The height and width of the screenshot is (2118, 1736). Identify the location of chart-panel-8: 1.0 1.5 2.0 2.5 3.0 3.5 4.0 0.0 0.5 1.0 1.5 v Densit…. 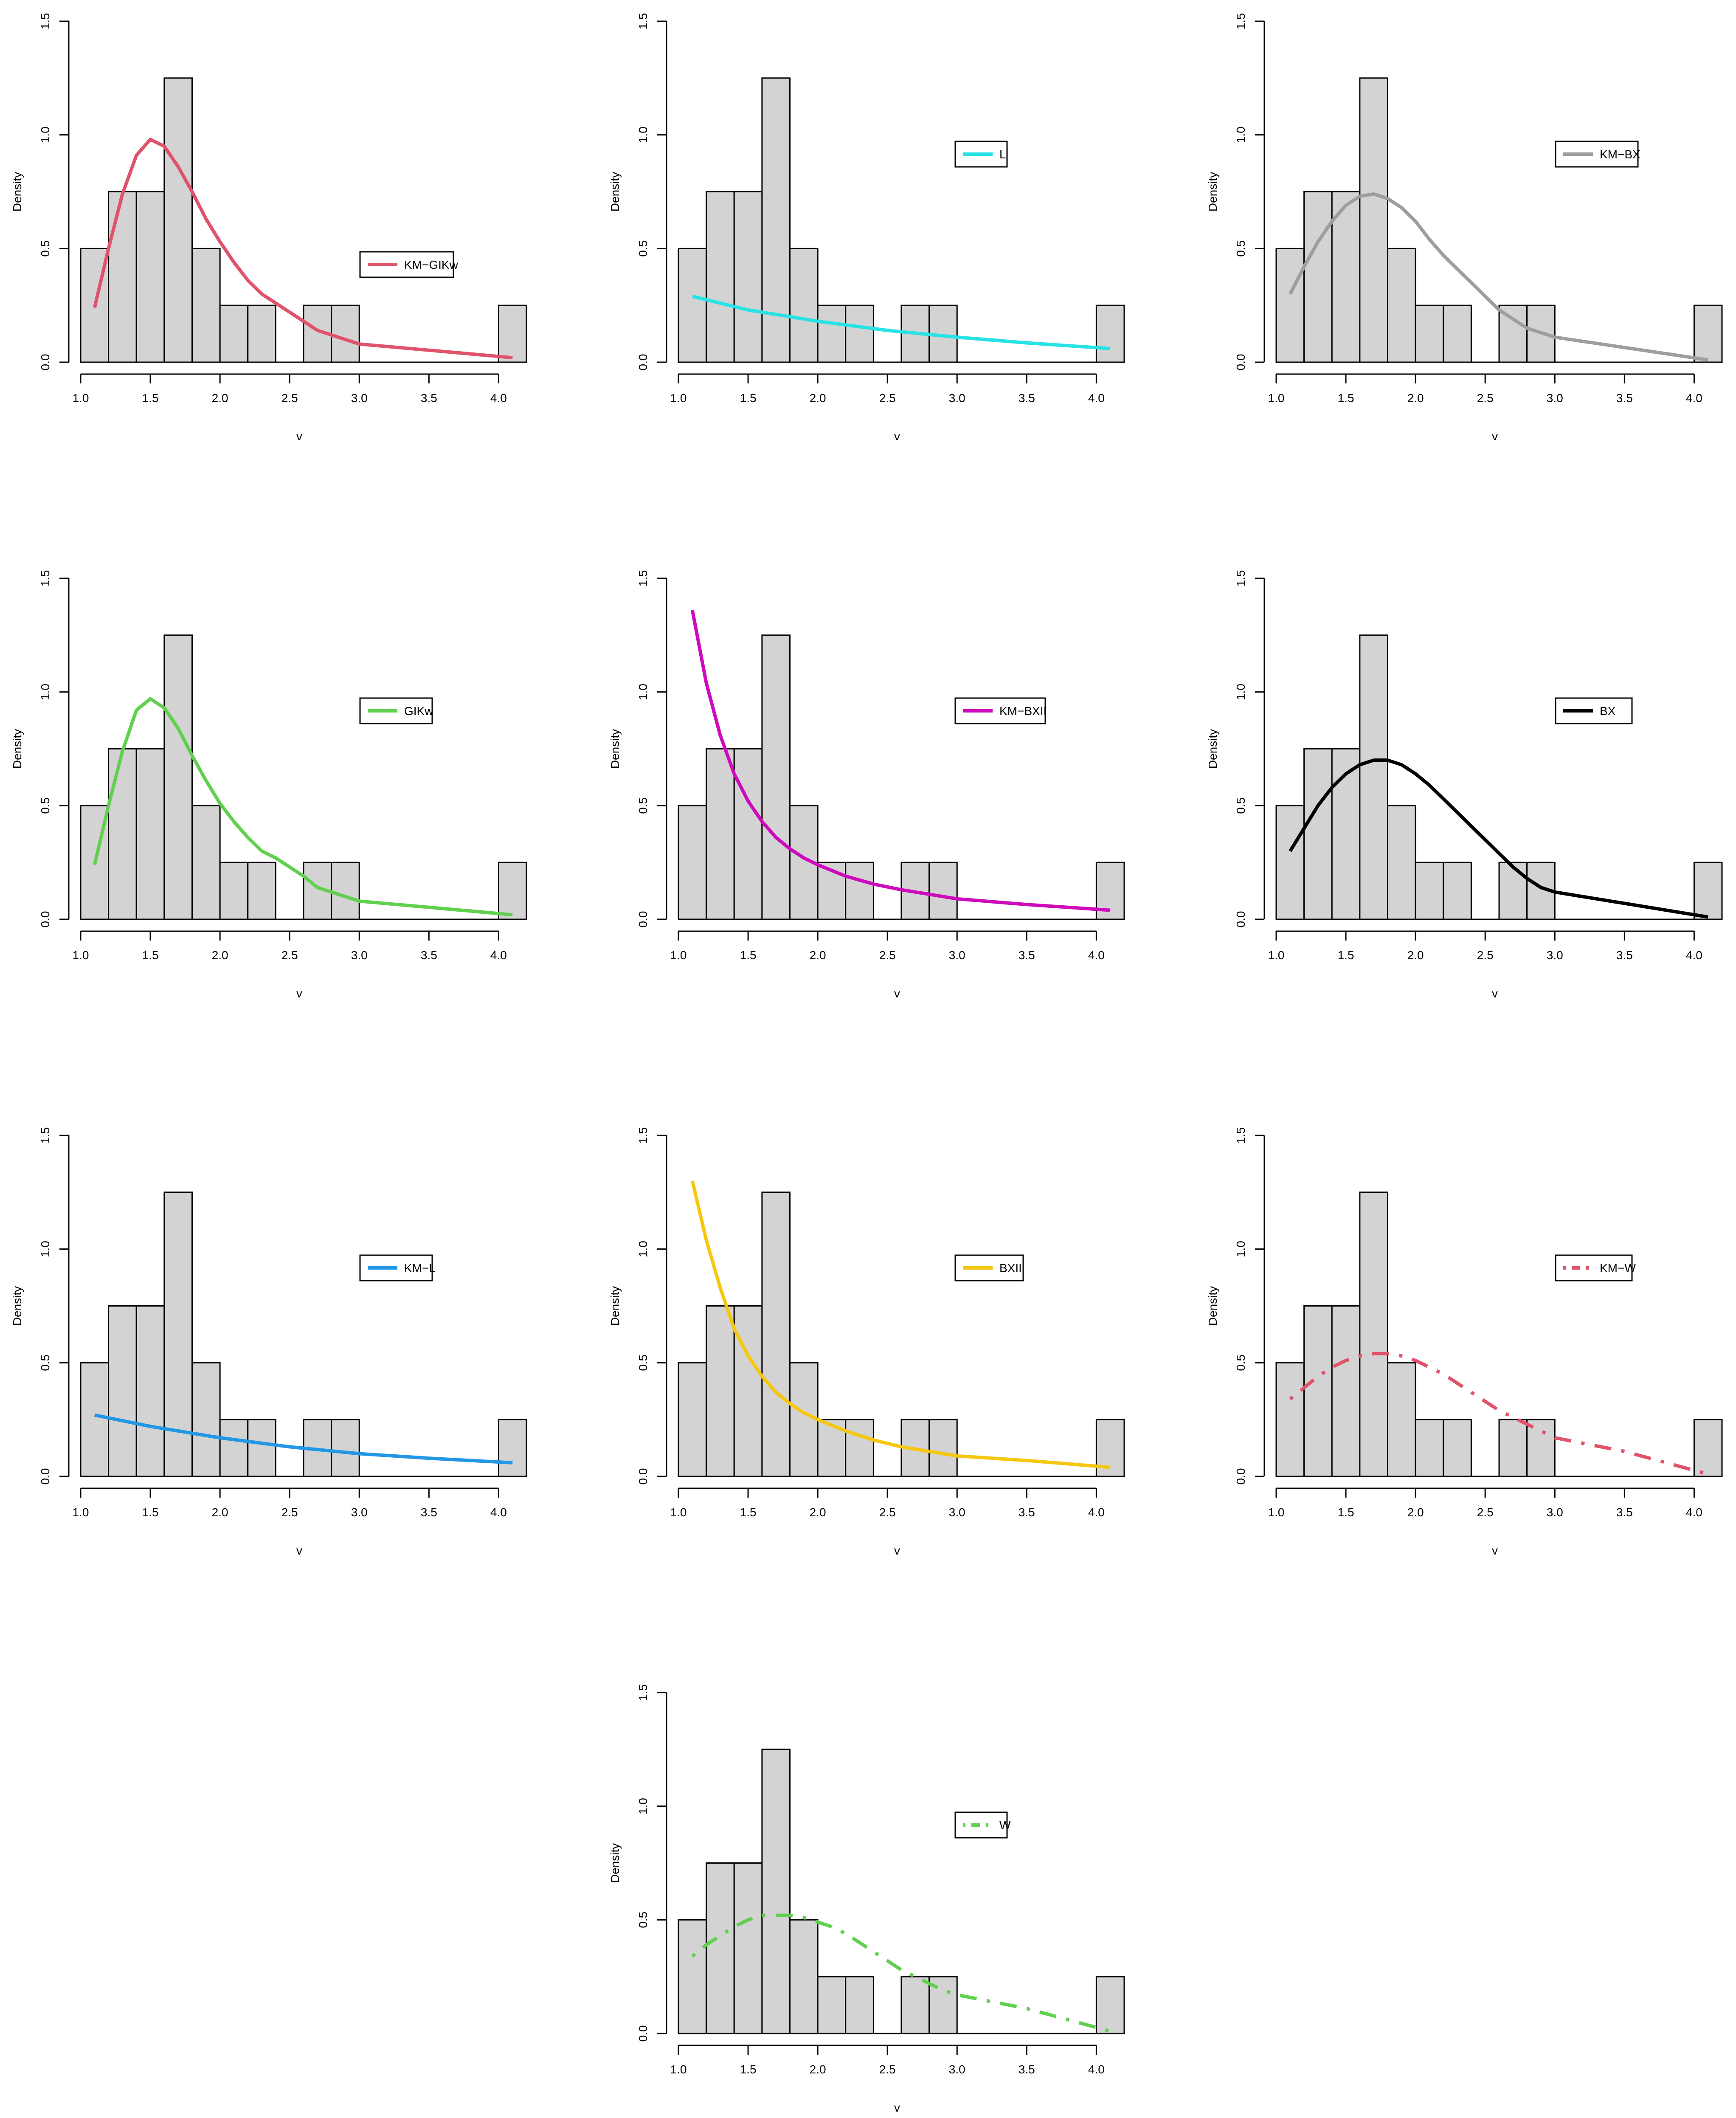
(867, 1342).